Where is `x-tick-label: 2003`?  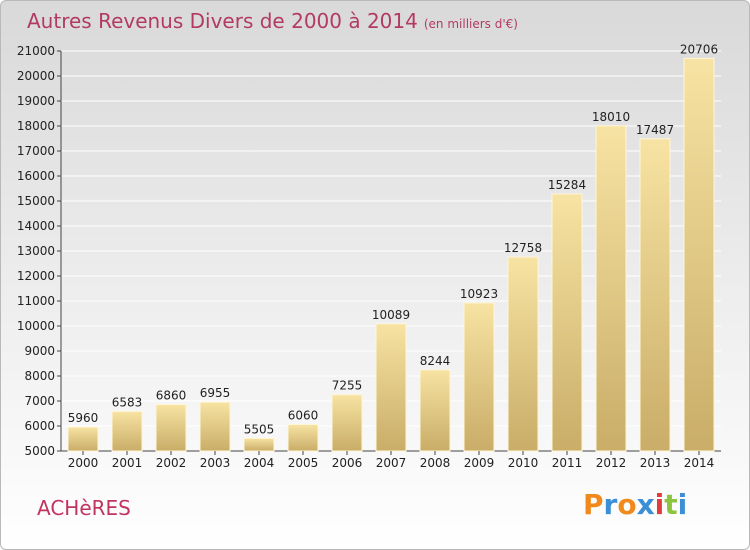 x-tick-label: 2003 is located at coordinates (215, 463).